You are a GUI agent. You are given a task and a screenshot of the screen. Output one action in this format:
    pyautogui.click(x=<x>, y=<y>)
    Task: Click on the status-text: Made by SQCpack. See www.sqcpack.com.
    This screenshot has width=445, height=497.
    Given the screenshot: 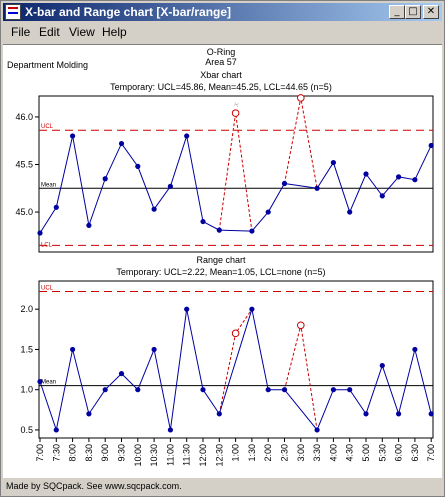 What is the action you would take?
    pyautogui.click(x=94, y=486)
    